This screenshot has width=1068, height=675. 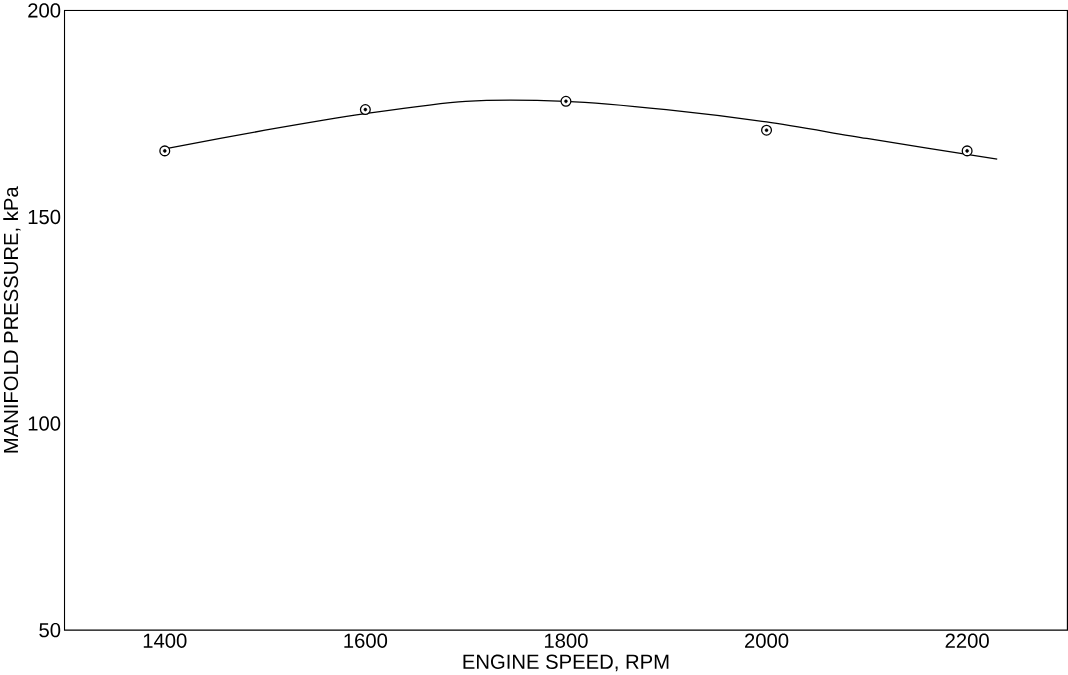 I want to click on y-tick-label: 50, so click(x=50, y=630).